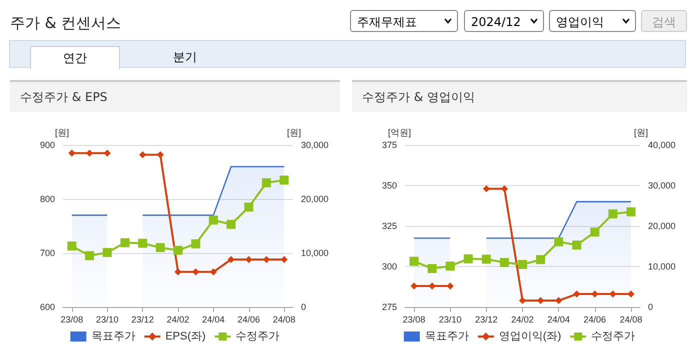 The height and width of the screenshot is (349, 695). Describe the element at coordinates (519, 97) in the screenshot. I see `chart-title: 수정주가 & 영업이익` at that location.